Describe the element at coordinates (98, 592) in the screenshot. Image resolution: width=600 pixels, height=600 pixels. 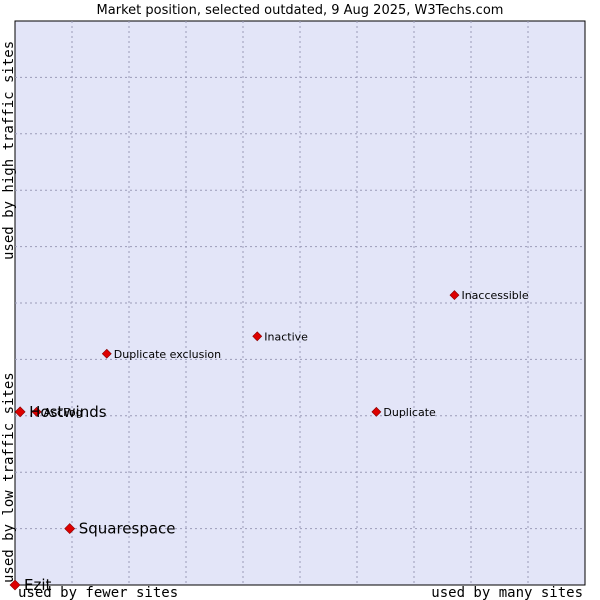
I see `x-axis-label-left: used by fewer sites` at that location.